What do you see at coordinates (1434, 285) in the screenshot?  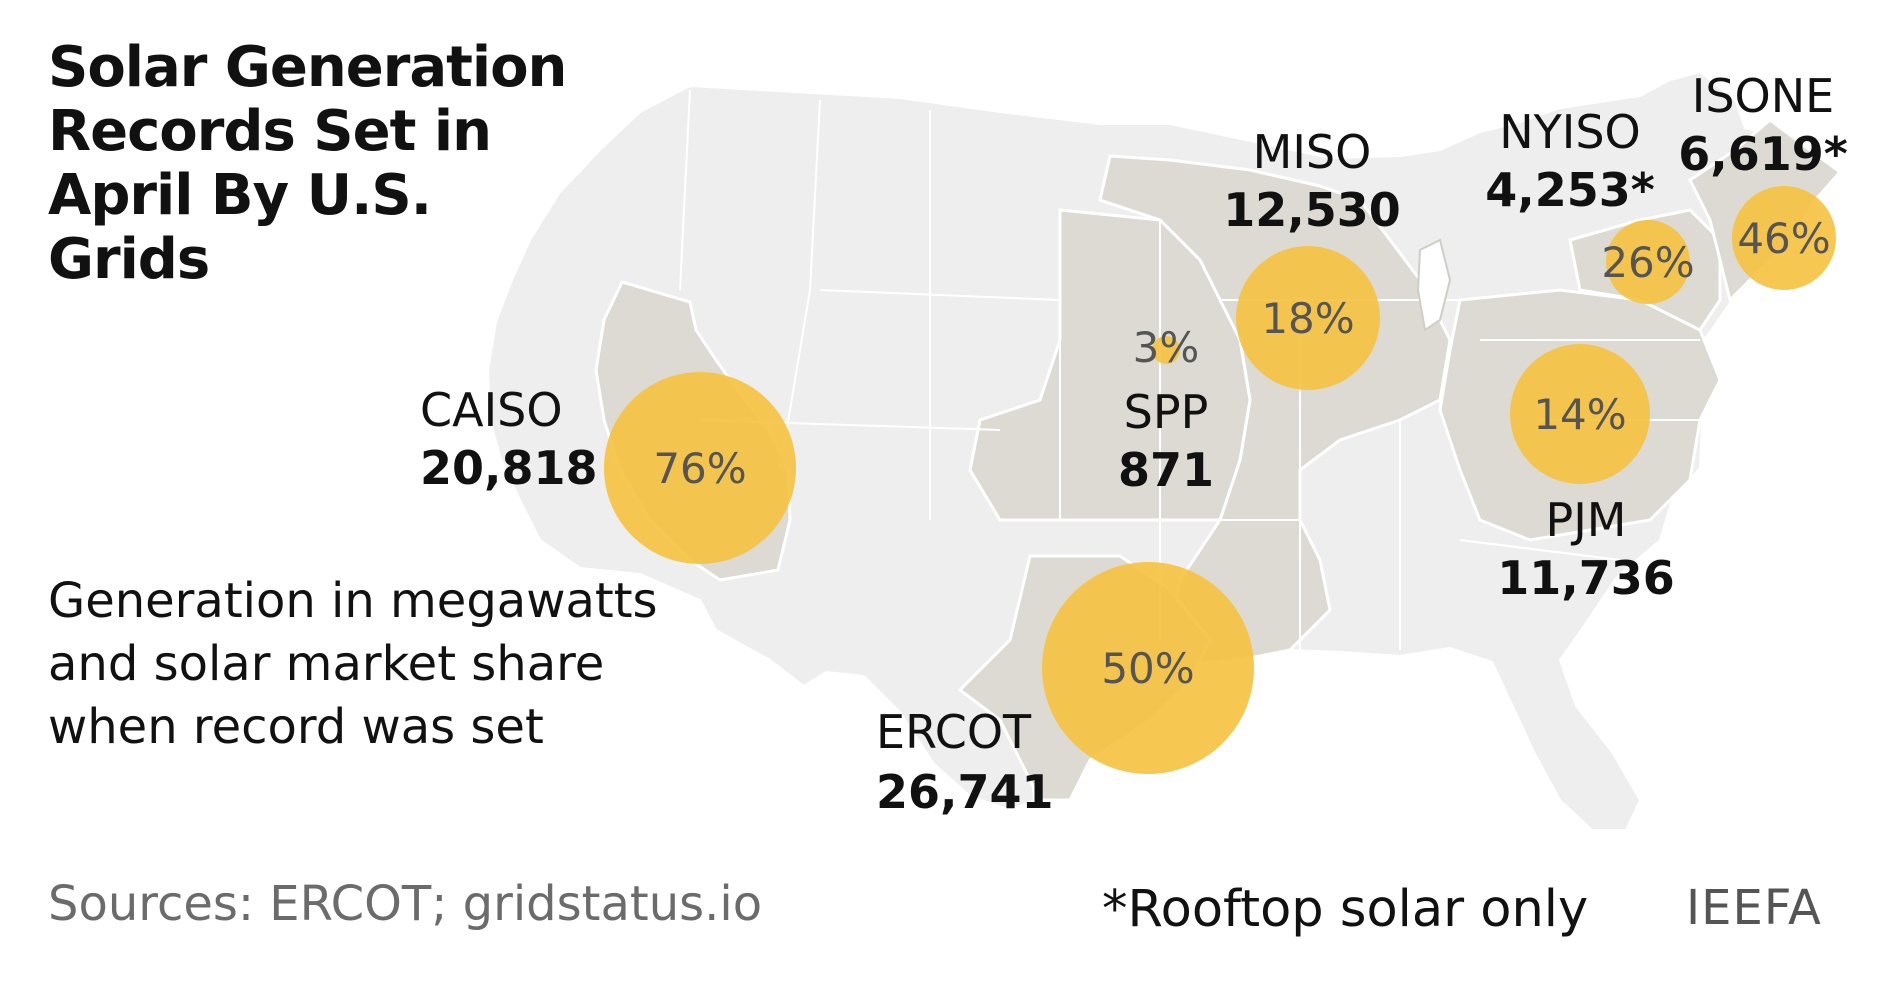 I see `great-lakes` at bounding box center [1434, 285].